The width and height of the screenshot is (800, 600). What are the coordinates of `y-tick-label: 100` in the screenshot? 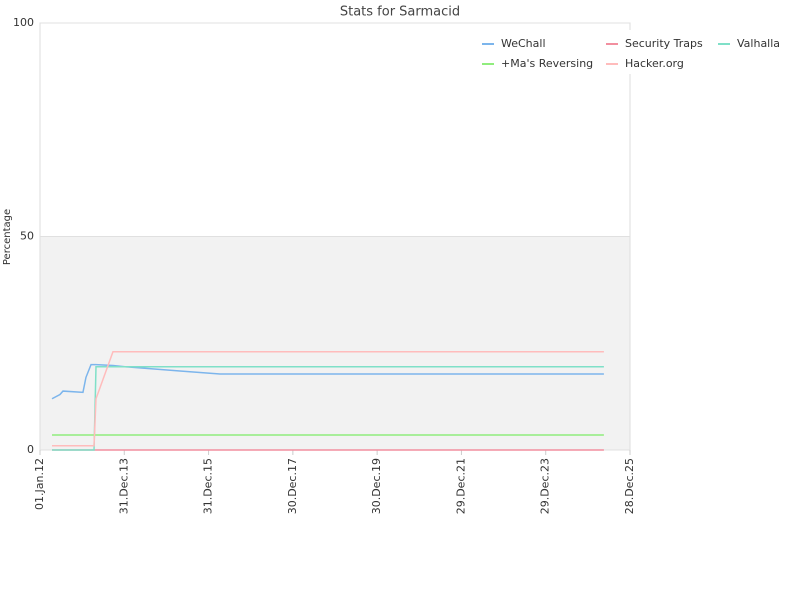 It's located at (23, 22).